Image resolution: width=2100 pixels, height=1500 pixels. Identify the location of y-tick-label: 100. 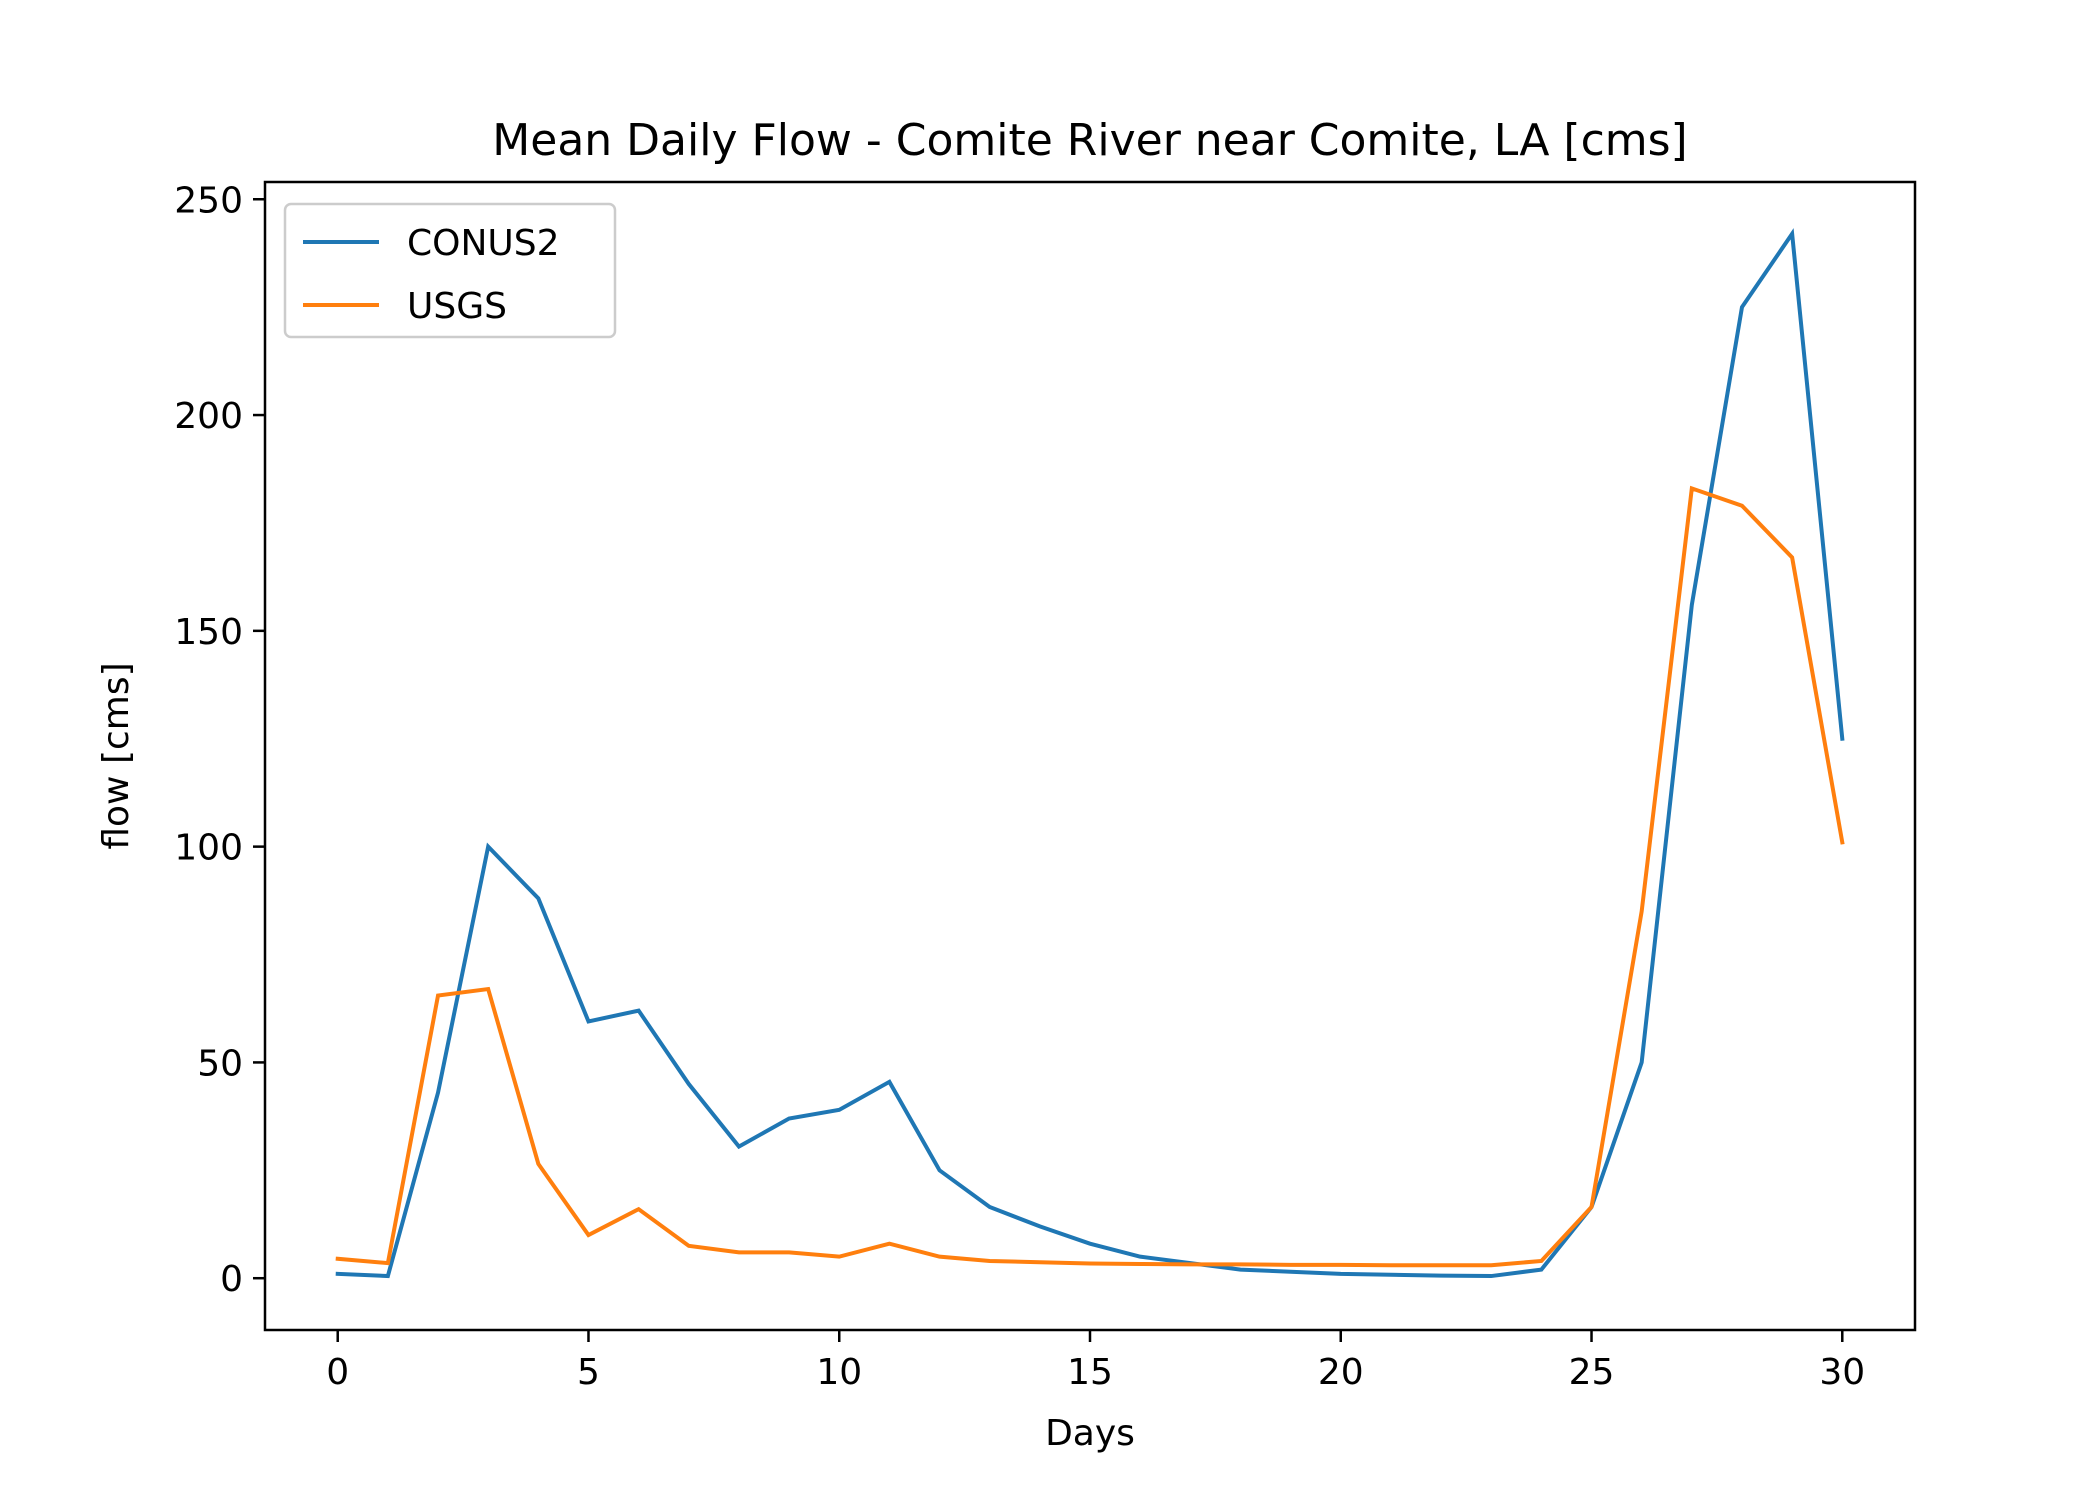
(208, 848).